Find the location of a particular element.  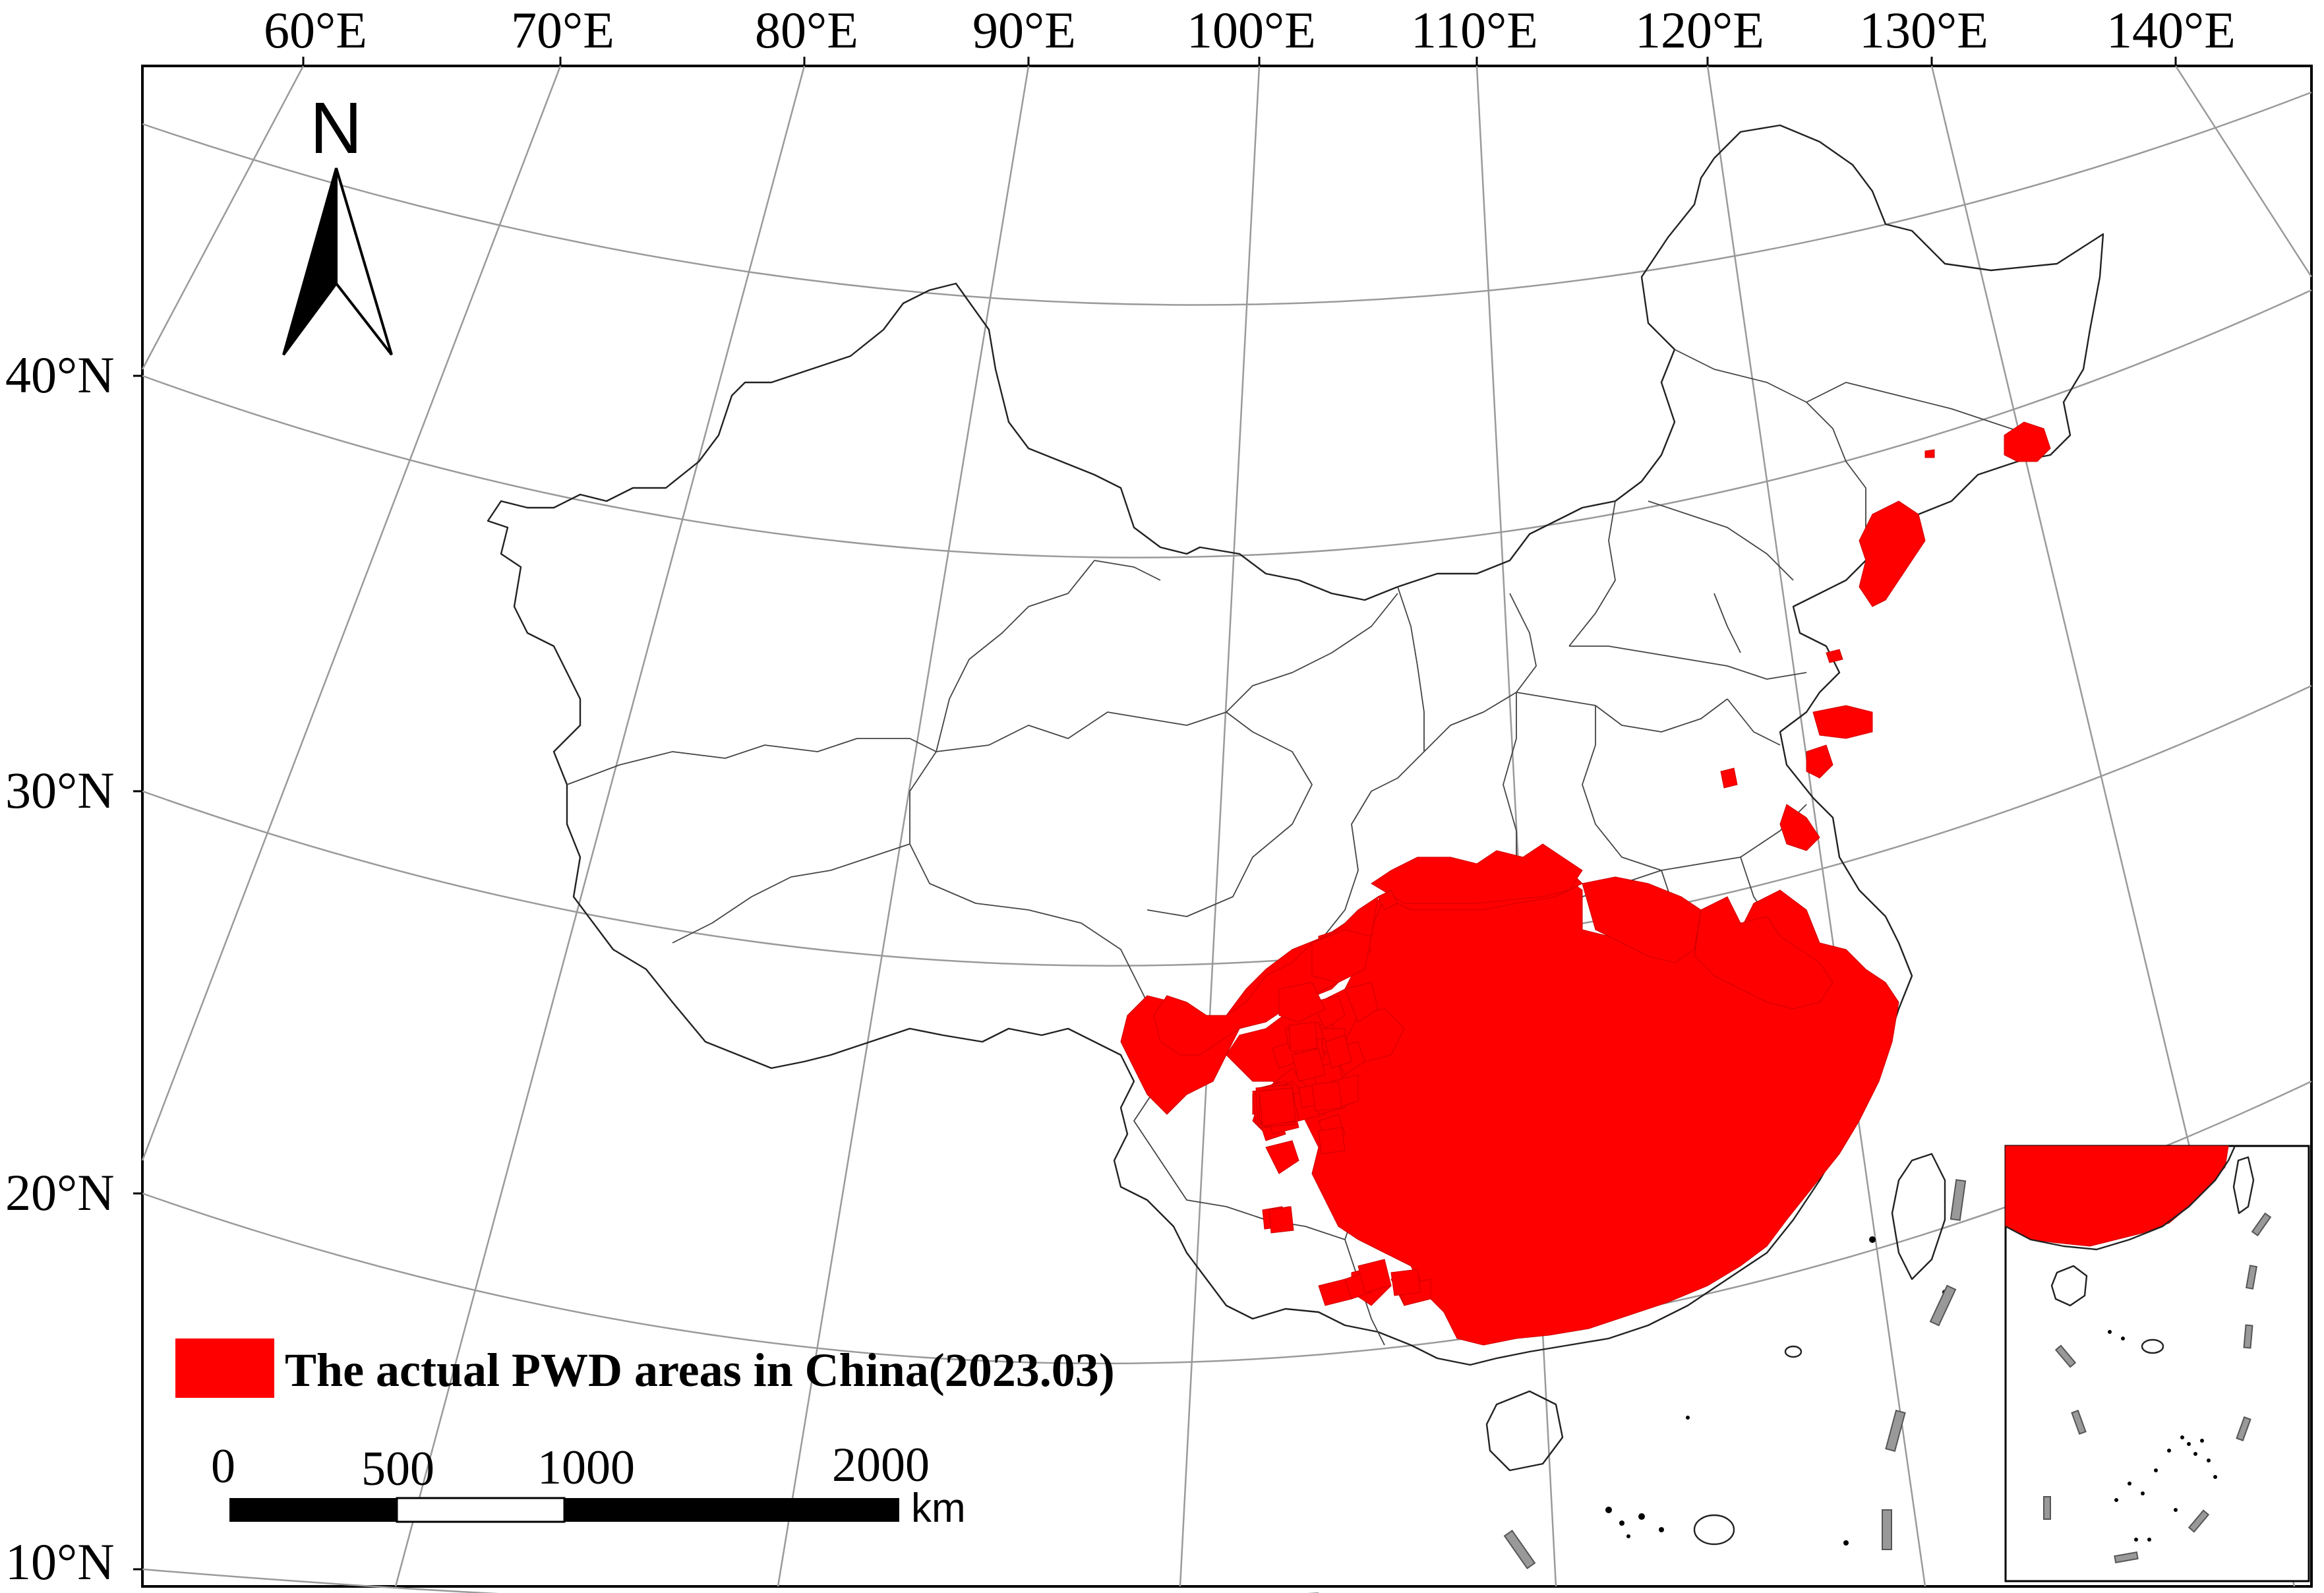

lat-50-line is located at coordinates (1227, 198).